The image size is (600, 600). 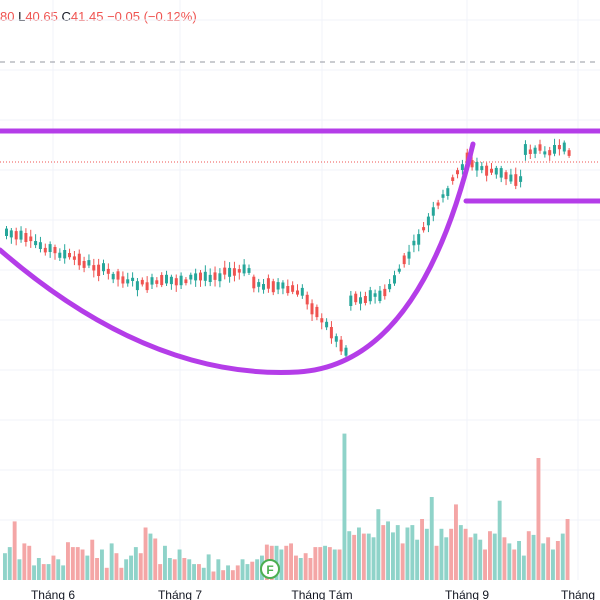 What do you see at coordinates (180, 594) in the screenshot?
I see `x-tick-label: Tháng 7` at bounding box center [180, 594].